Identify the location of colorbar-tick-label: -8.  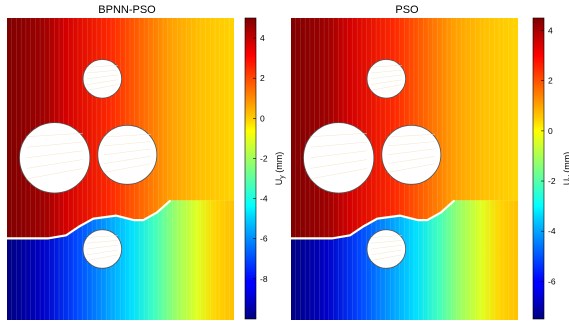
(264, 279).